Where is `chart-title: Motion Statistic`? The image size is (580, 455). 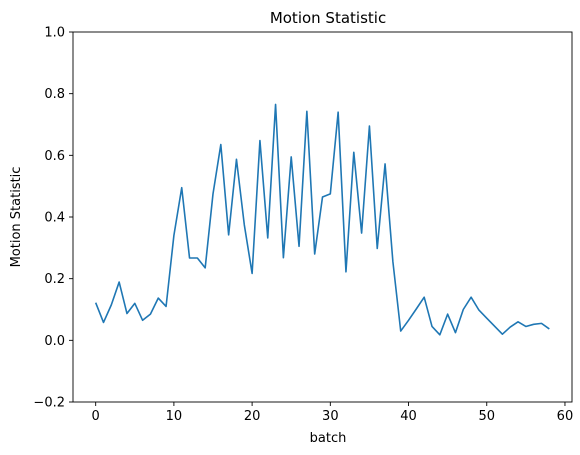
chart-title: Motion Statistic is located at coordinates (328, 18).